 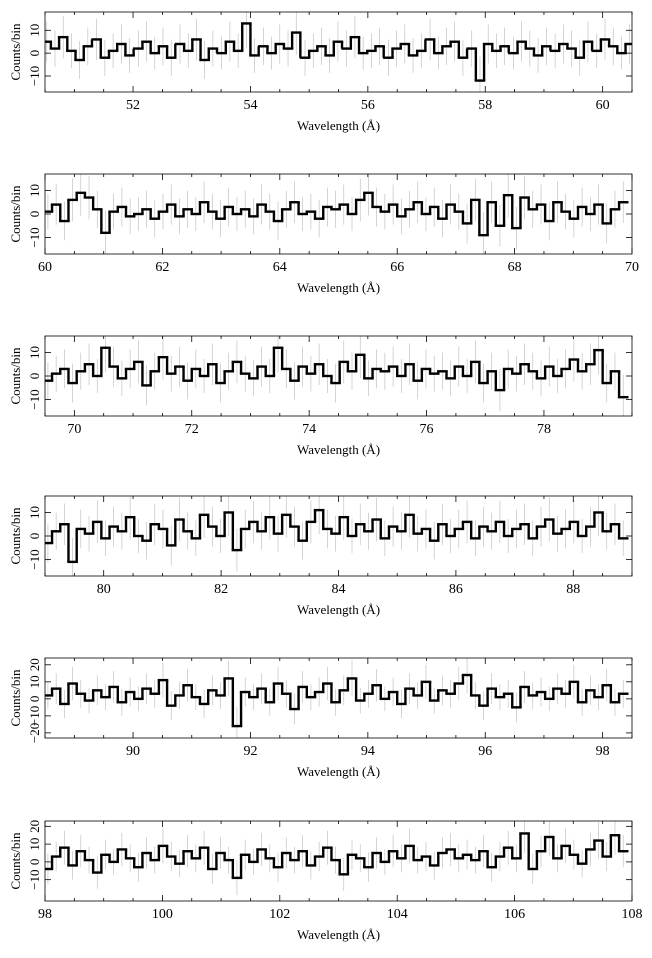 I want to click on x-tick-label: 84, so click(x=339, y=589).